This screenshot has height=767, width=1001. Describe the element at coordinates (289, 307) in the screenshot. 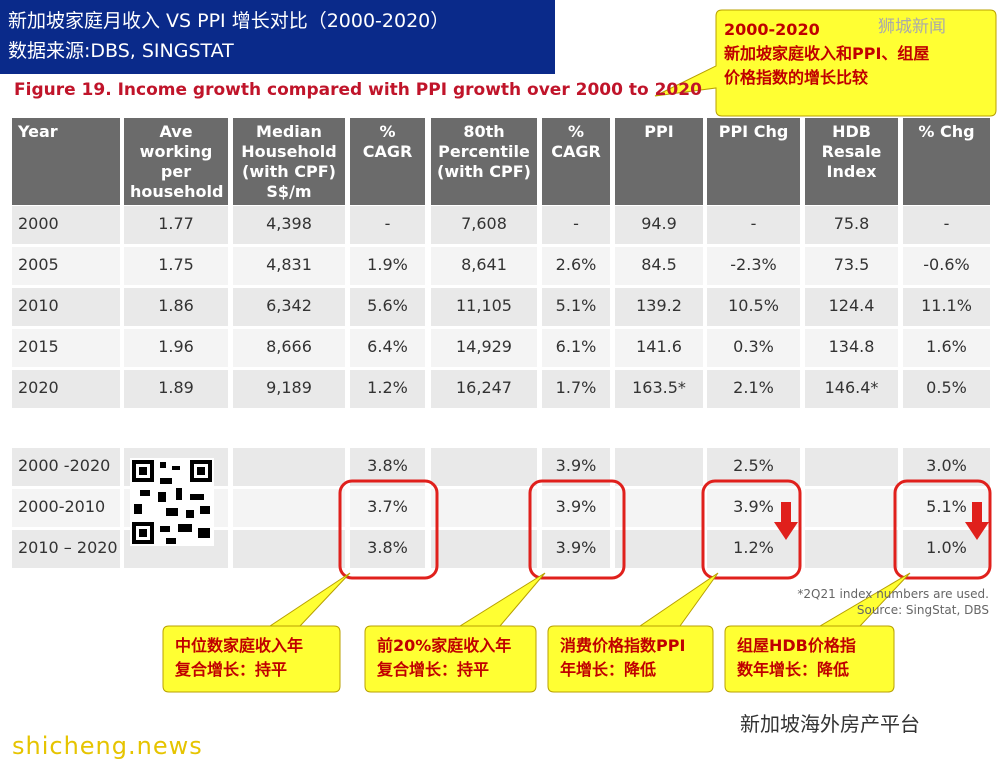

I see `table-cell: 6,342` at that location.